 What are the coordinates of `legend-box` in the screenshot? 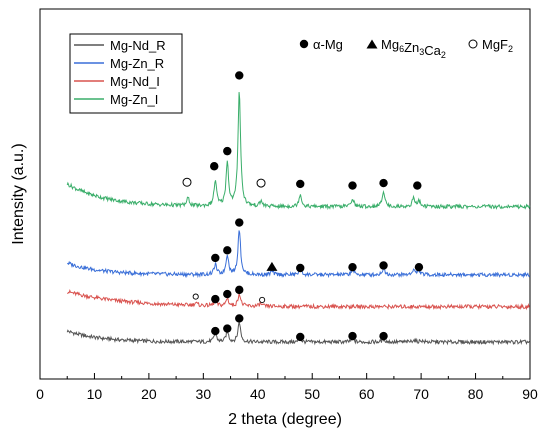 It's located at (126, 73).